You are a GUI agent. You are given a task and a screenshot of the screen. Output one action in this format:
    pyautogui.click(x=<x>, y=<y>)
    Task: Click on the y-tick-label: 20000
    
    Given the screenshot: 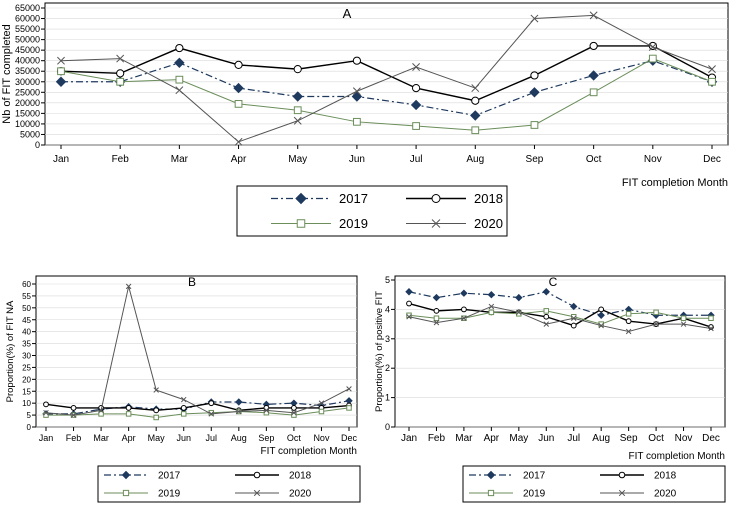 What is the action you would take?
    pyautogui.click(x=27, y=103)
    